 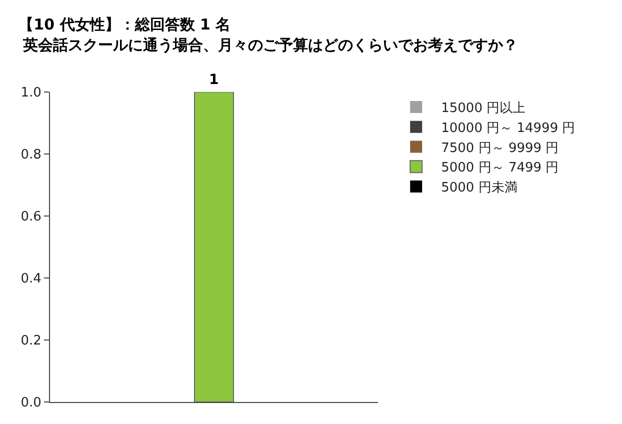 What do you see at coordinates (31, 155) in the screenshot?
I see `y-tick-label: 0.8` at bounding box center [31, 155].